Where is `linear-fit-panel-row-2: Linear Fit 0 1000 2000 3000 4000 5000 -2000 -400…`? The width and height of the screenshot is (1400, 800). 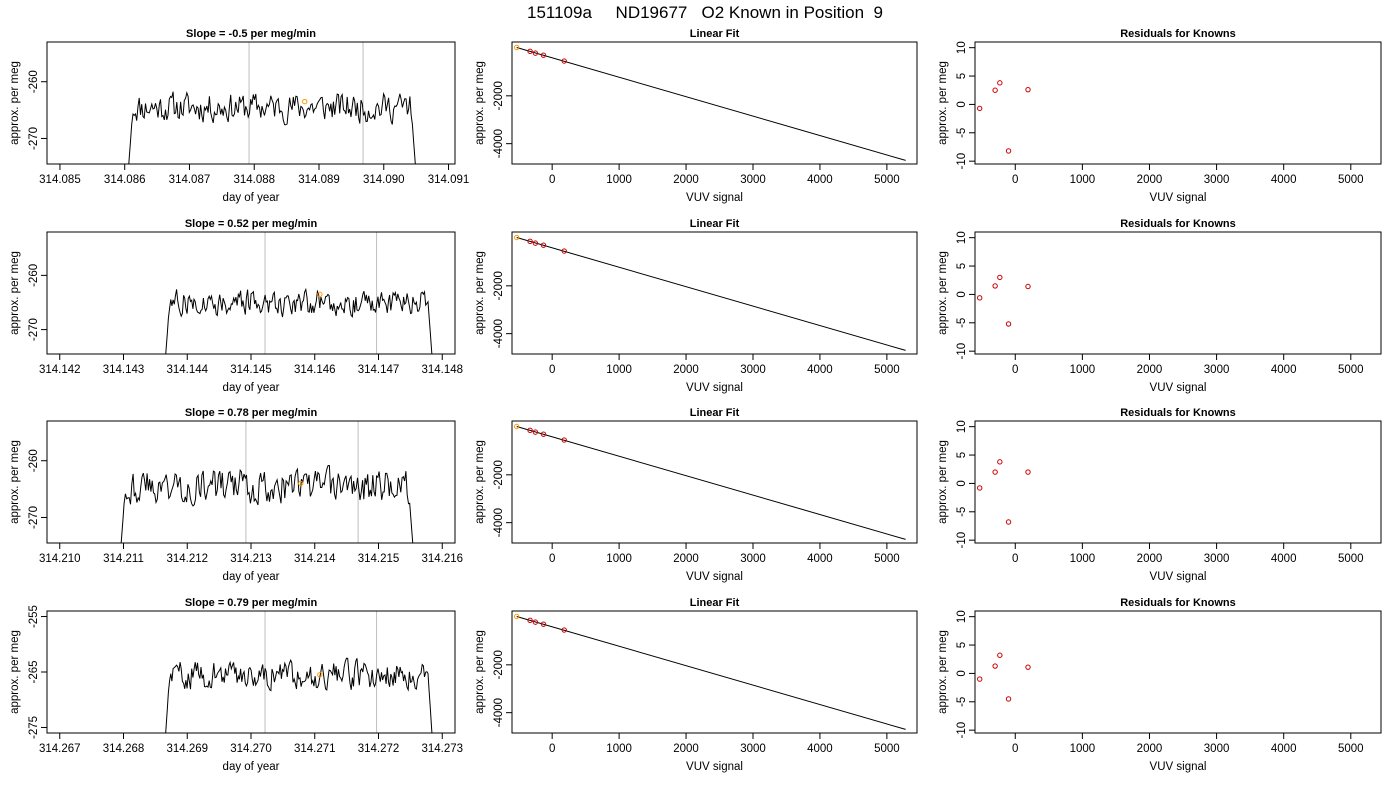 linear-fit-panel-row-2: Linear Fit 0 1000 2000 3000 4000 5000 -2000 -400… is located at coordinates (696, 306).